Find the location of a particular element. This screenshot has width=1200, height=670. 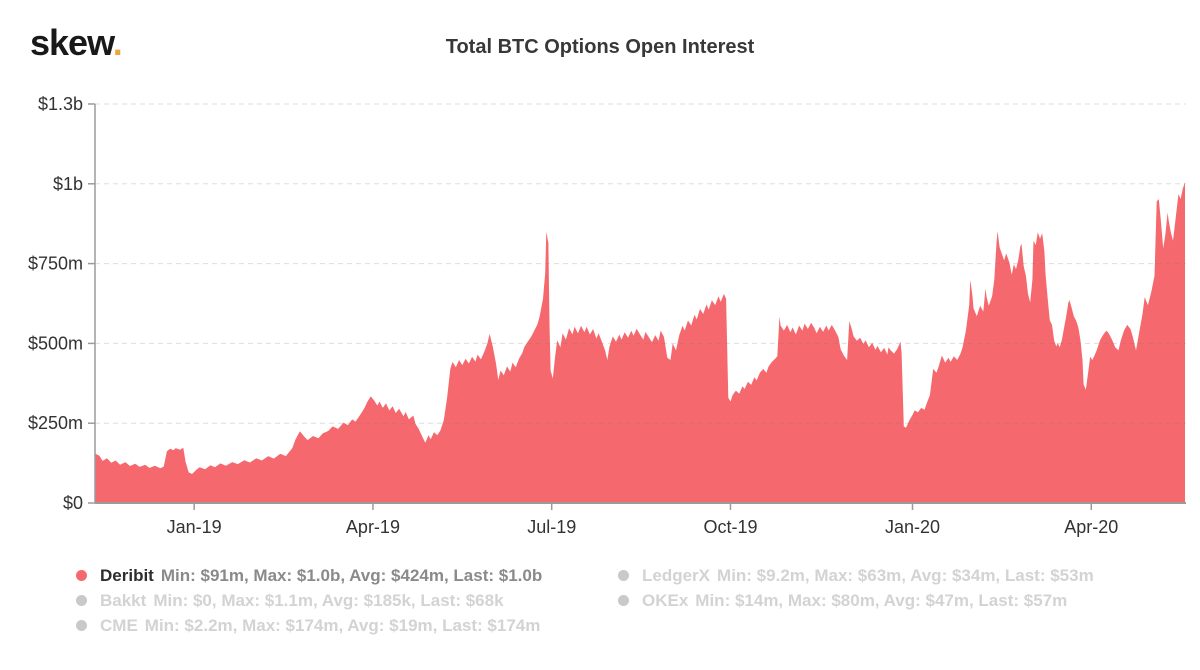

legend-series-name: CME is located at coordinates (119, 625).